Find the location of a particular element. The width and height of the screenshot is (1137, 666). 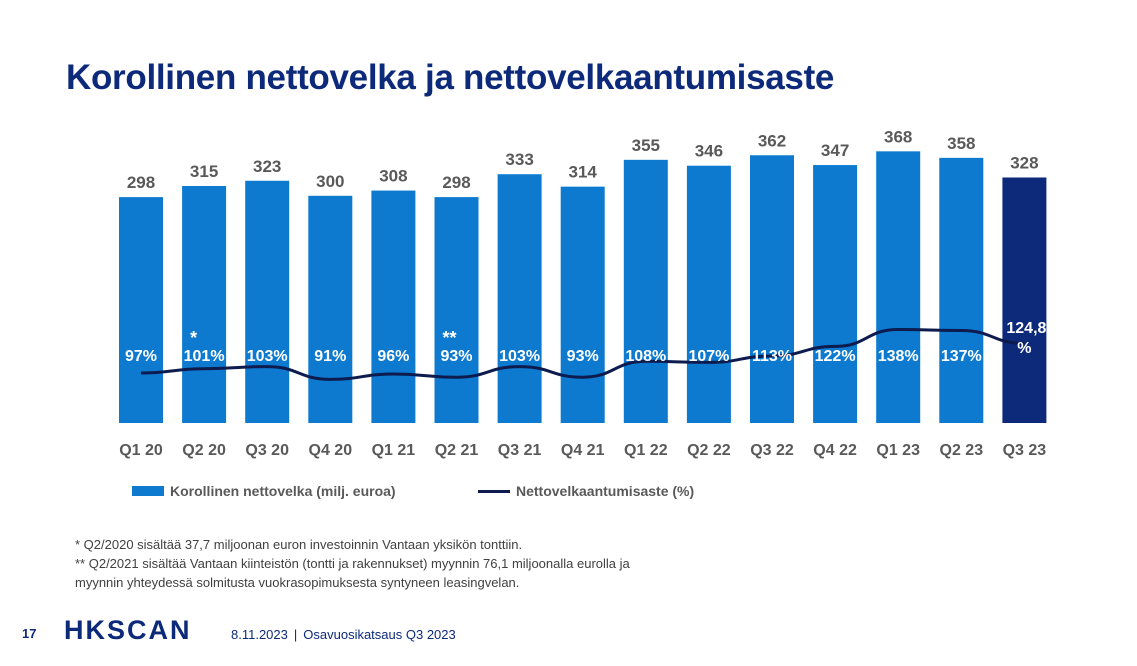

svg-text: HKSCAN is located at coordinates (128, 630).